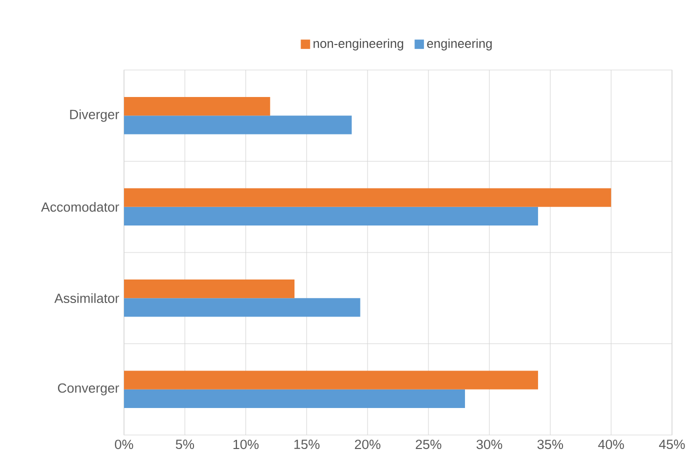 The image size is (699, 463). Describe the element at coordinates (246, 445) in the screenshot. I see `x-tick-label: 10%` at that location.